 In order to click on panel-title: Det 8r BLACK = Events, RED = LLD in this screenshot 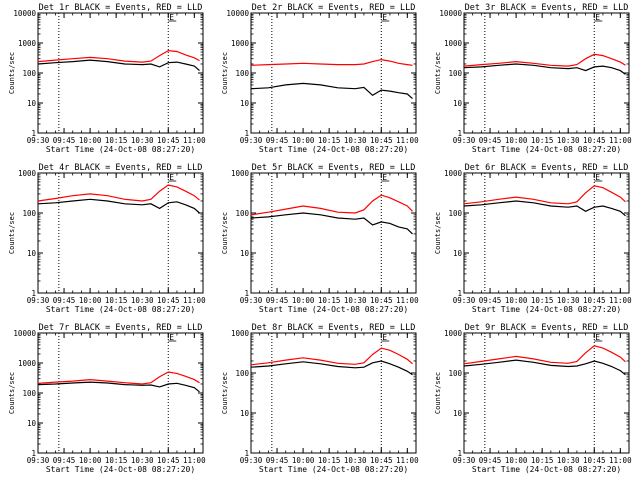, I will do `click(334, 328)`.